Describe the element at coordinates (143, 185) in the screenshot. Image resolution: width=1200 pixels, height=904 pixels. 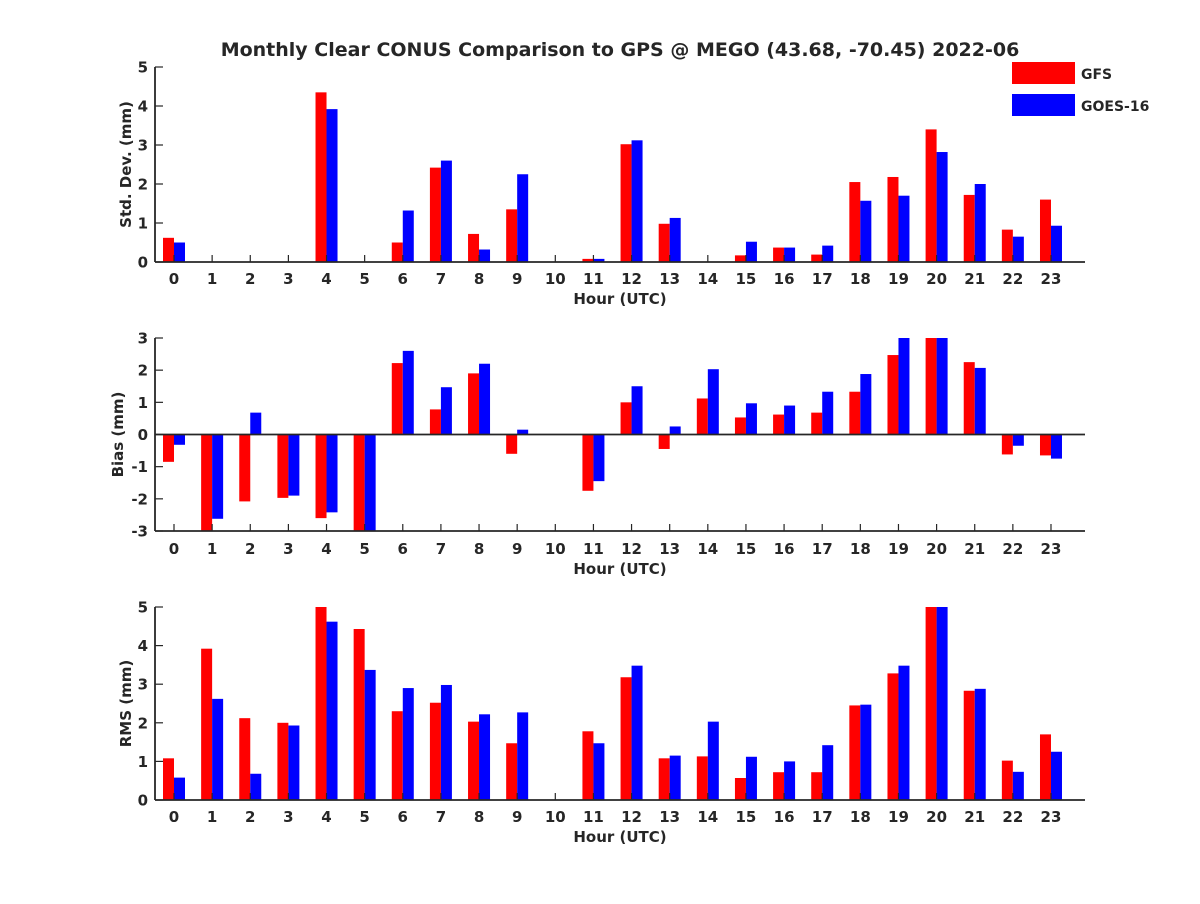
I see `y-tick-label: 2` at that location.